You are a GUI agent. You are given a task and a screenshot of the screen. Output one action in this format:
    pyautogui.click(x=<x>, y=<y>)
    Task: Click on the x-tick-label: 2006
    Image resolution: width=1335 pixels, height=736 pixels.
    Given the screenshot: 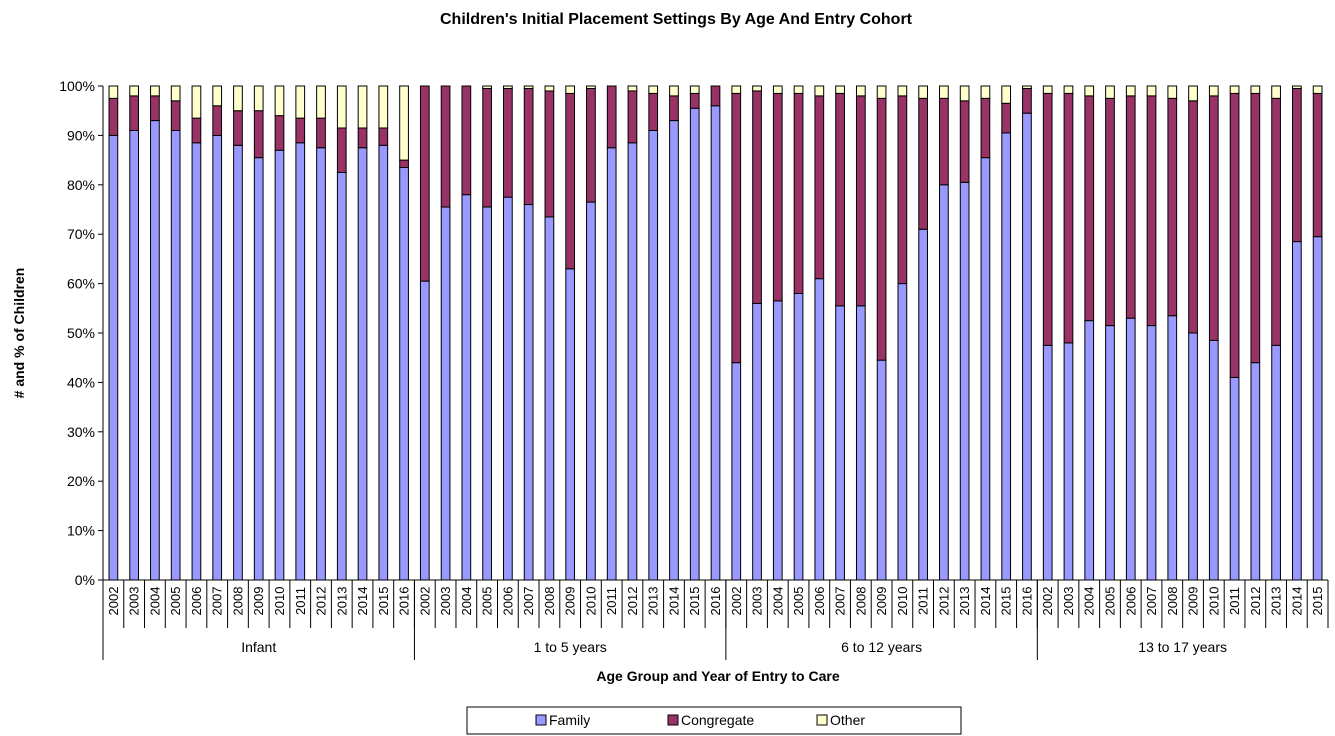 What is the action you would take?
    pyautogui.click(x=819, y=601)
    